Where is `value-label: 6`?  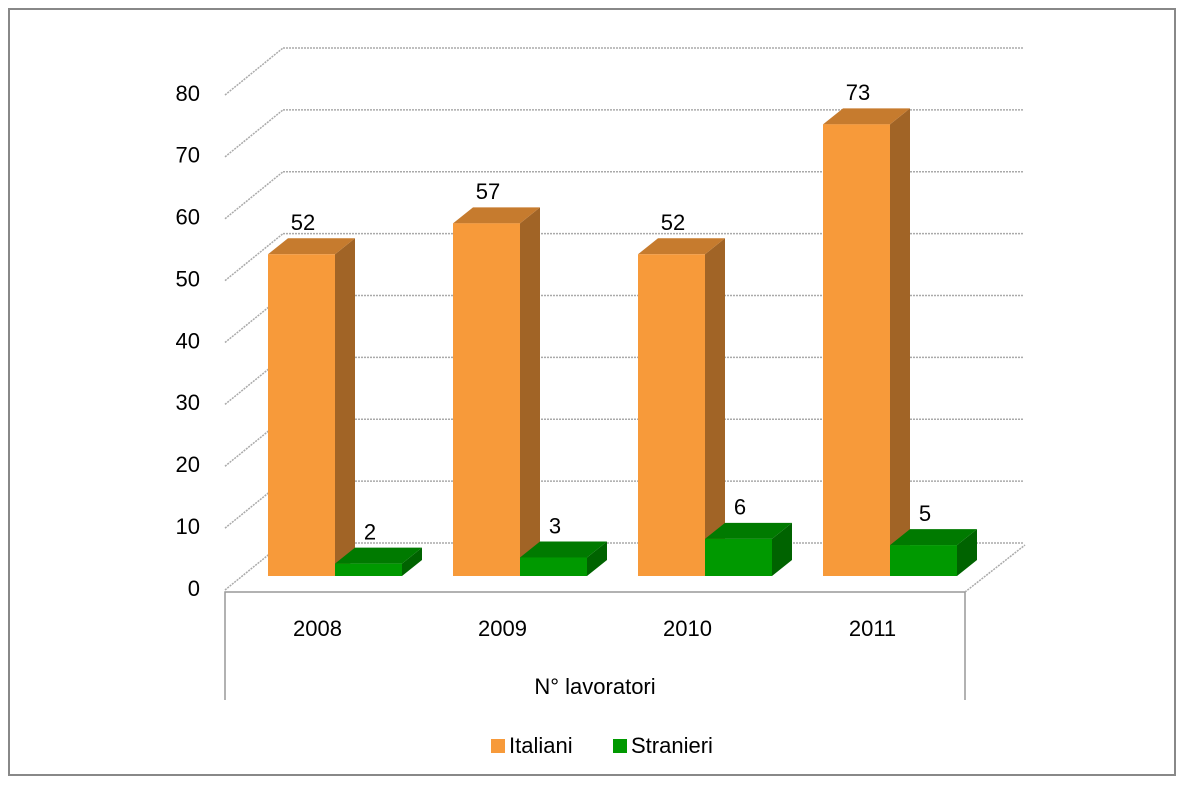 value-label: 6 is located at coordinates (740, 507).